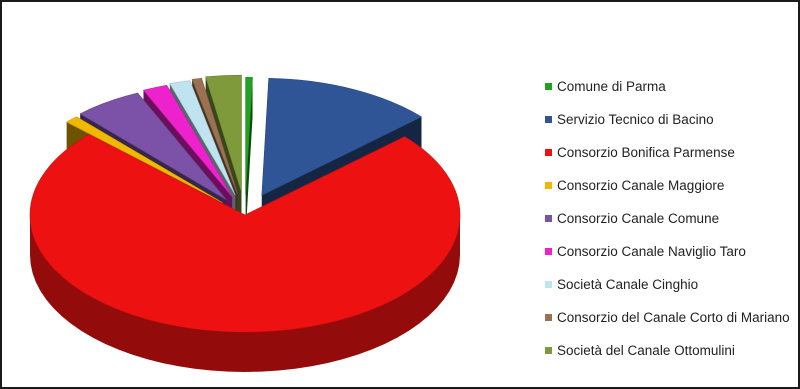  What do you see at coordinates (646, 351) in the screenshot?
I see `legend-label: Società del Canale Ottomulini` at bounding box center [646, 351].